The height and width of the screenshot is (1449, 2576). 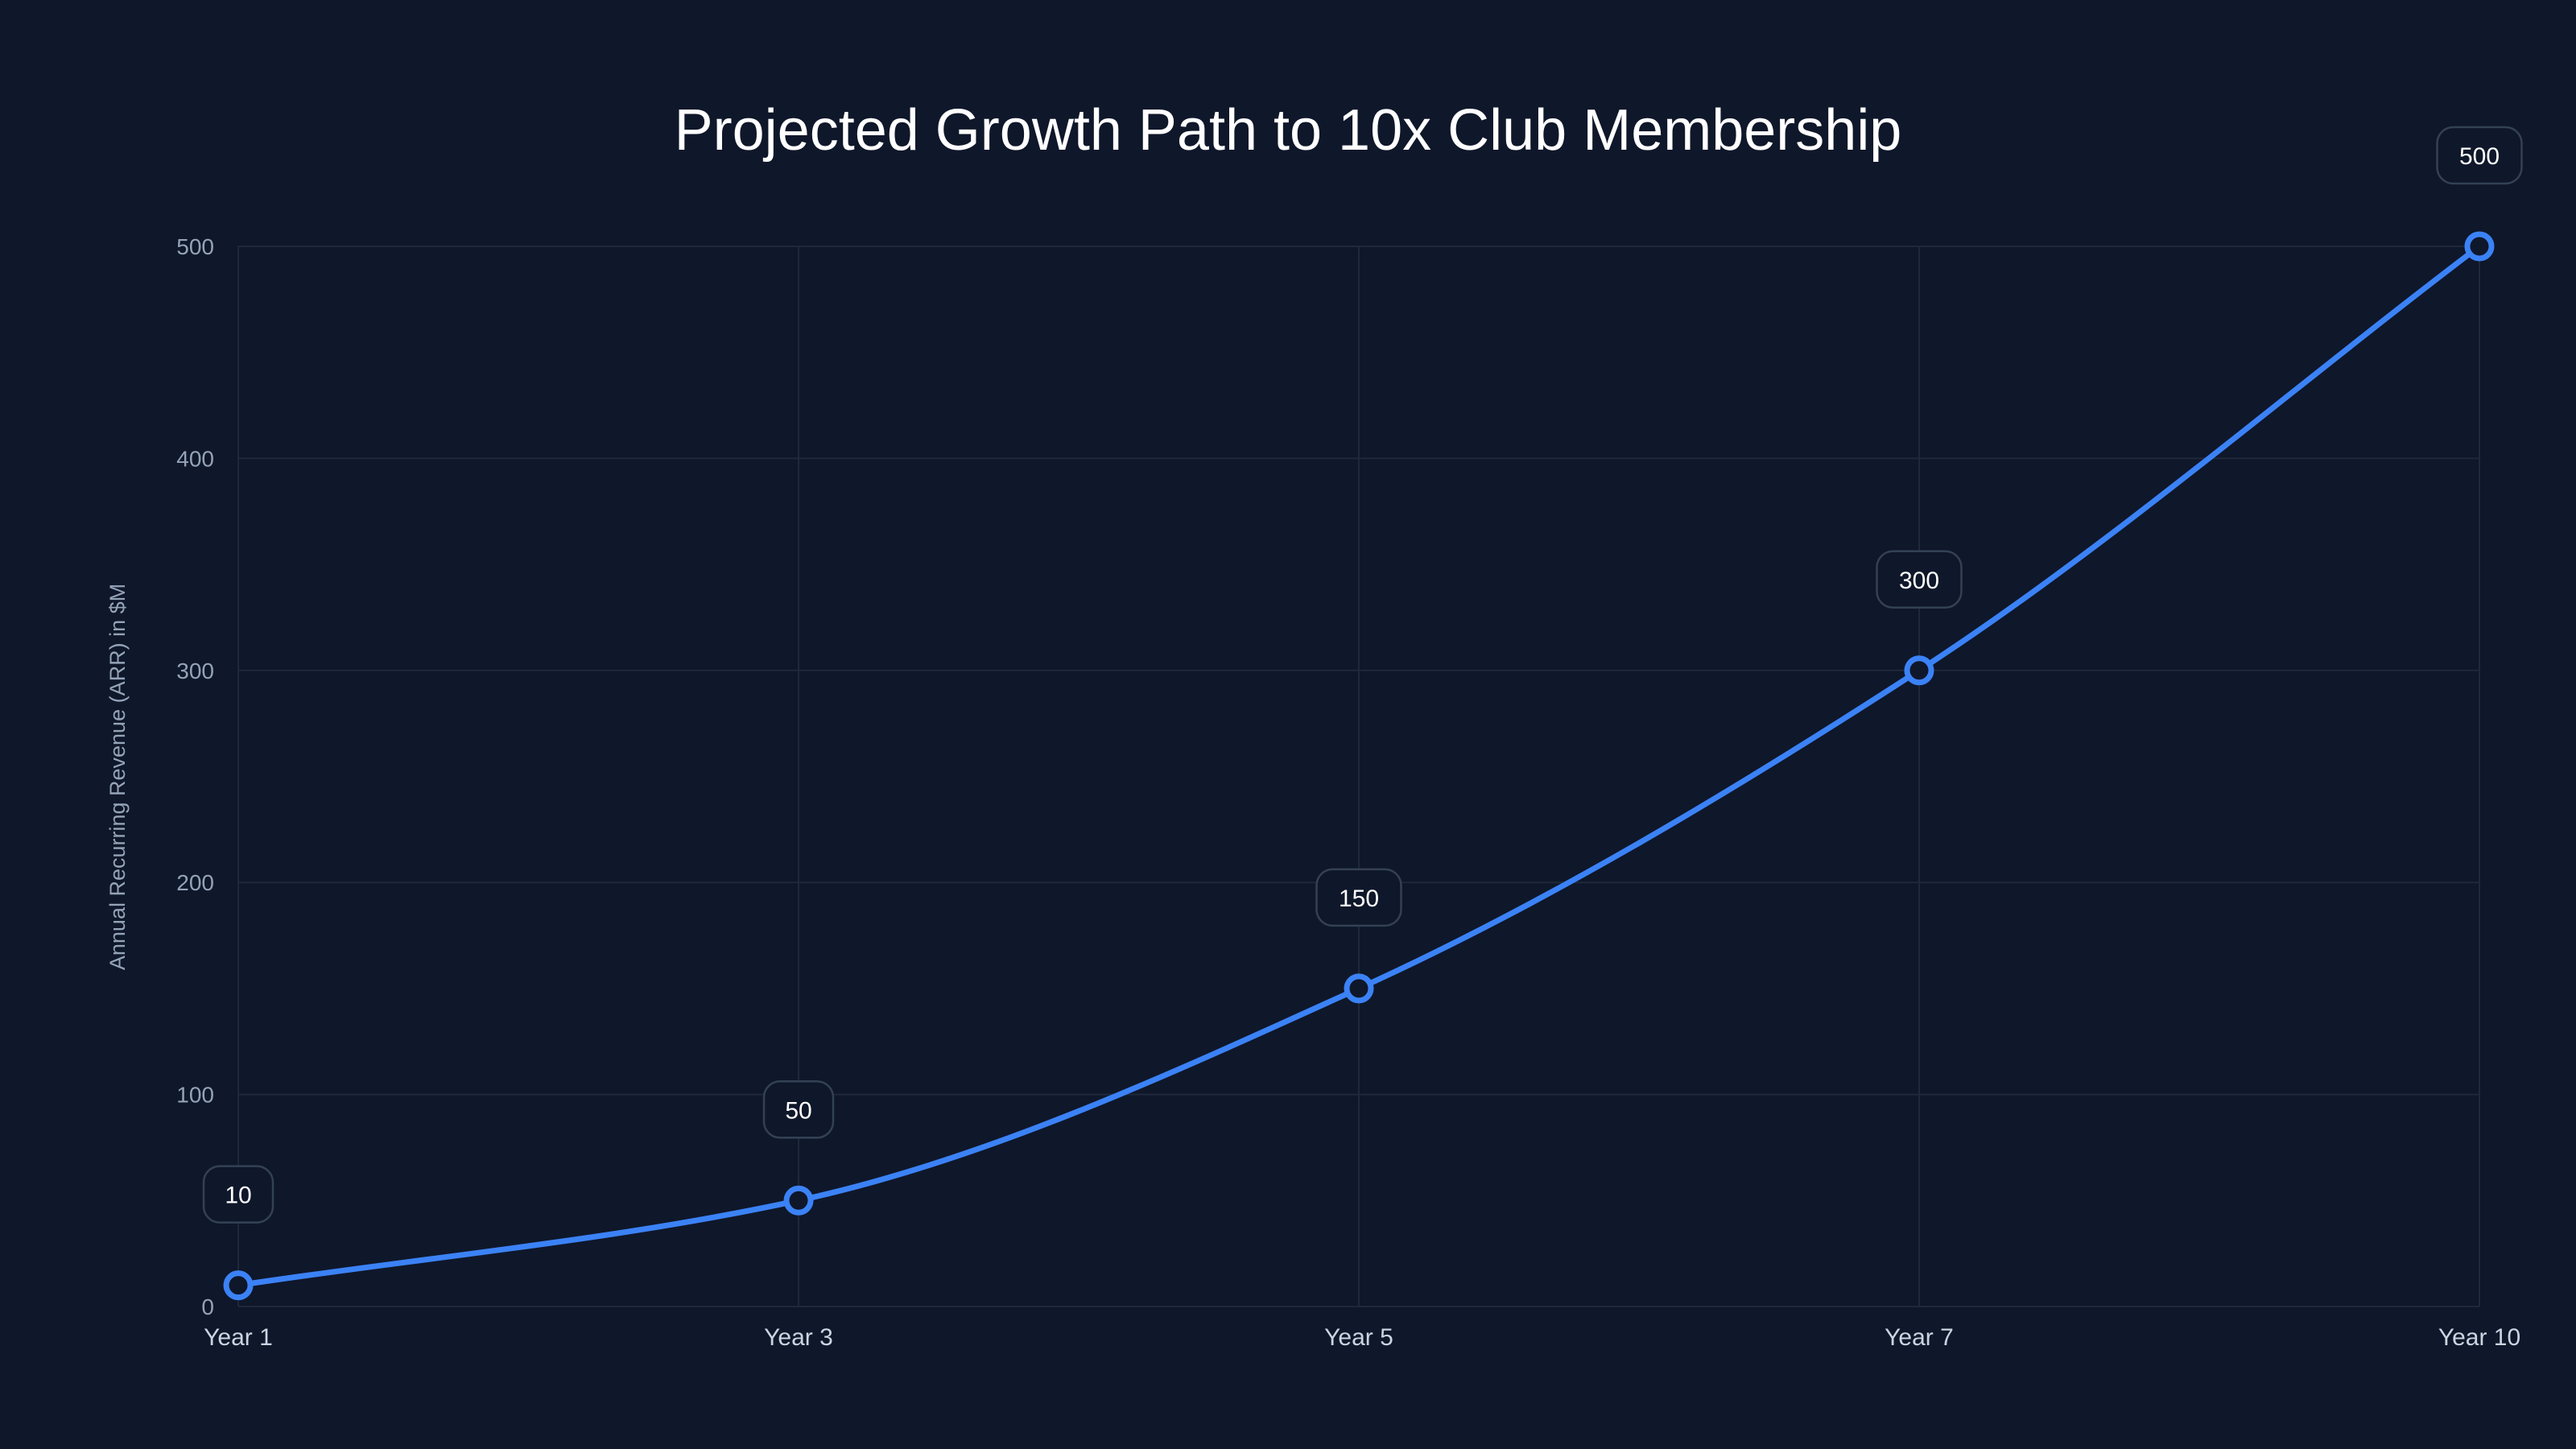 What do you see at coordinates (1358, 1337) in the screenshot?
I see `x-tick-label: Year 5` at bounding box center [1358, 1337].